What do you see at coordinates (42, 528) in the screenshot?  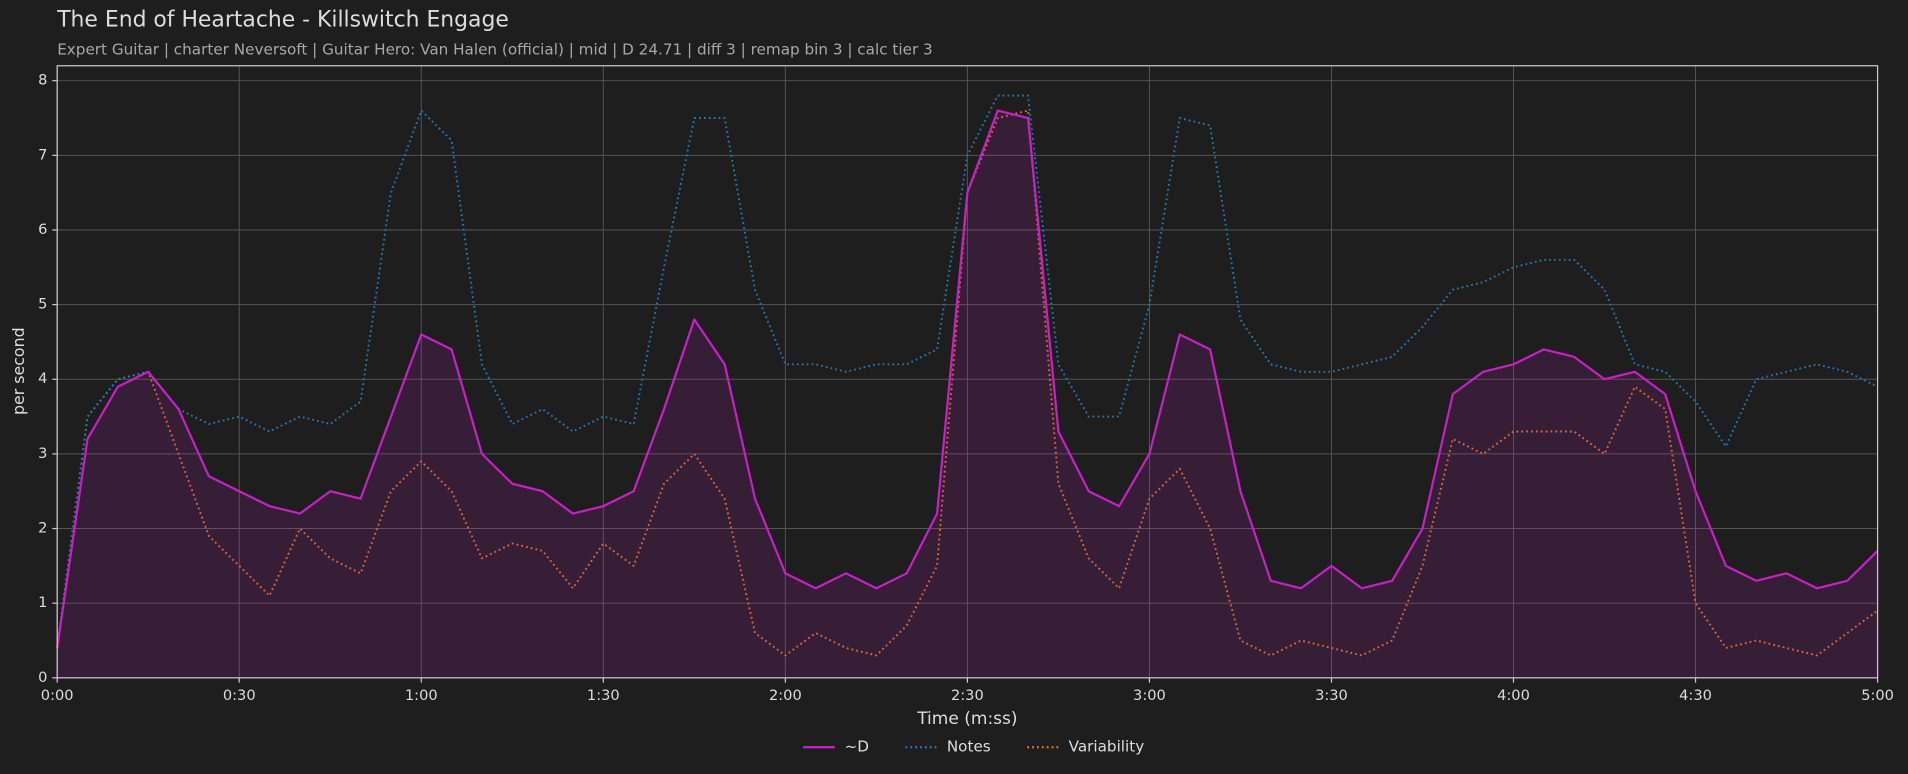 I see `y-tick-label: 2` at bounding box center [42, 528].